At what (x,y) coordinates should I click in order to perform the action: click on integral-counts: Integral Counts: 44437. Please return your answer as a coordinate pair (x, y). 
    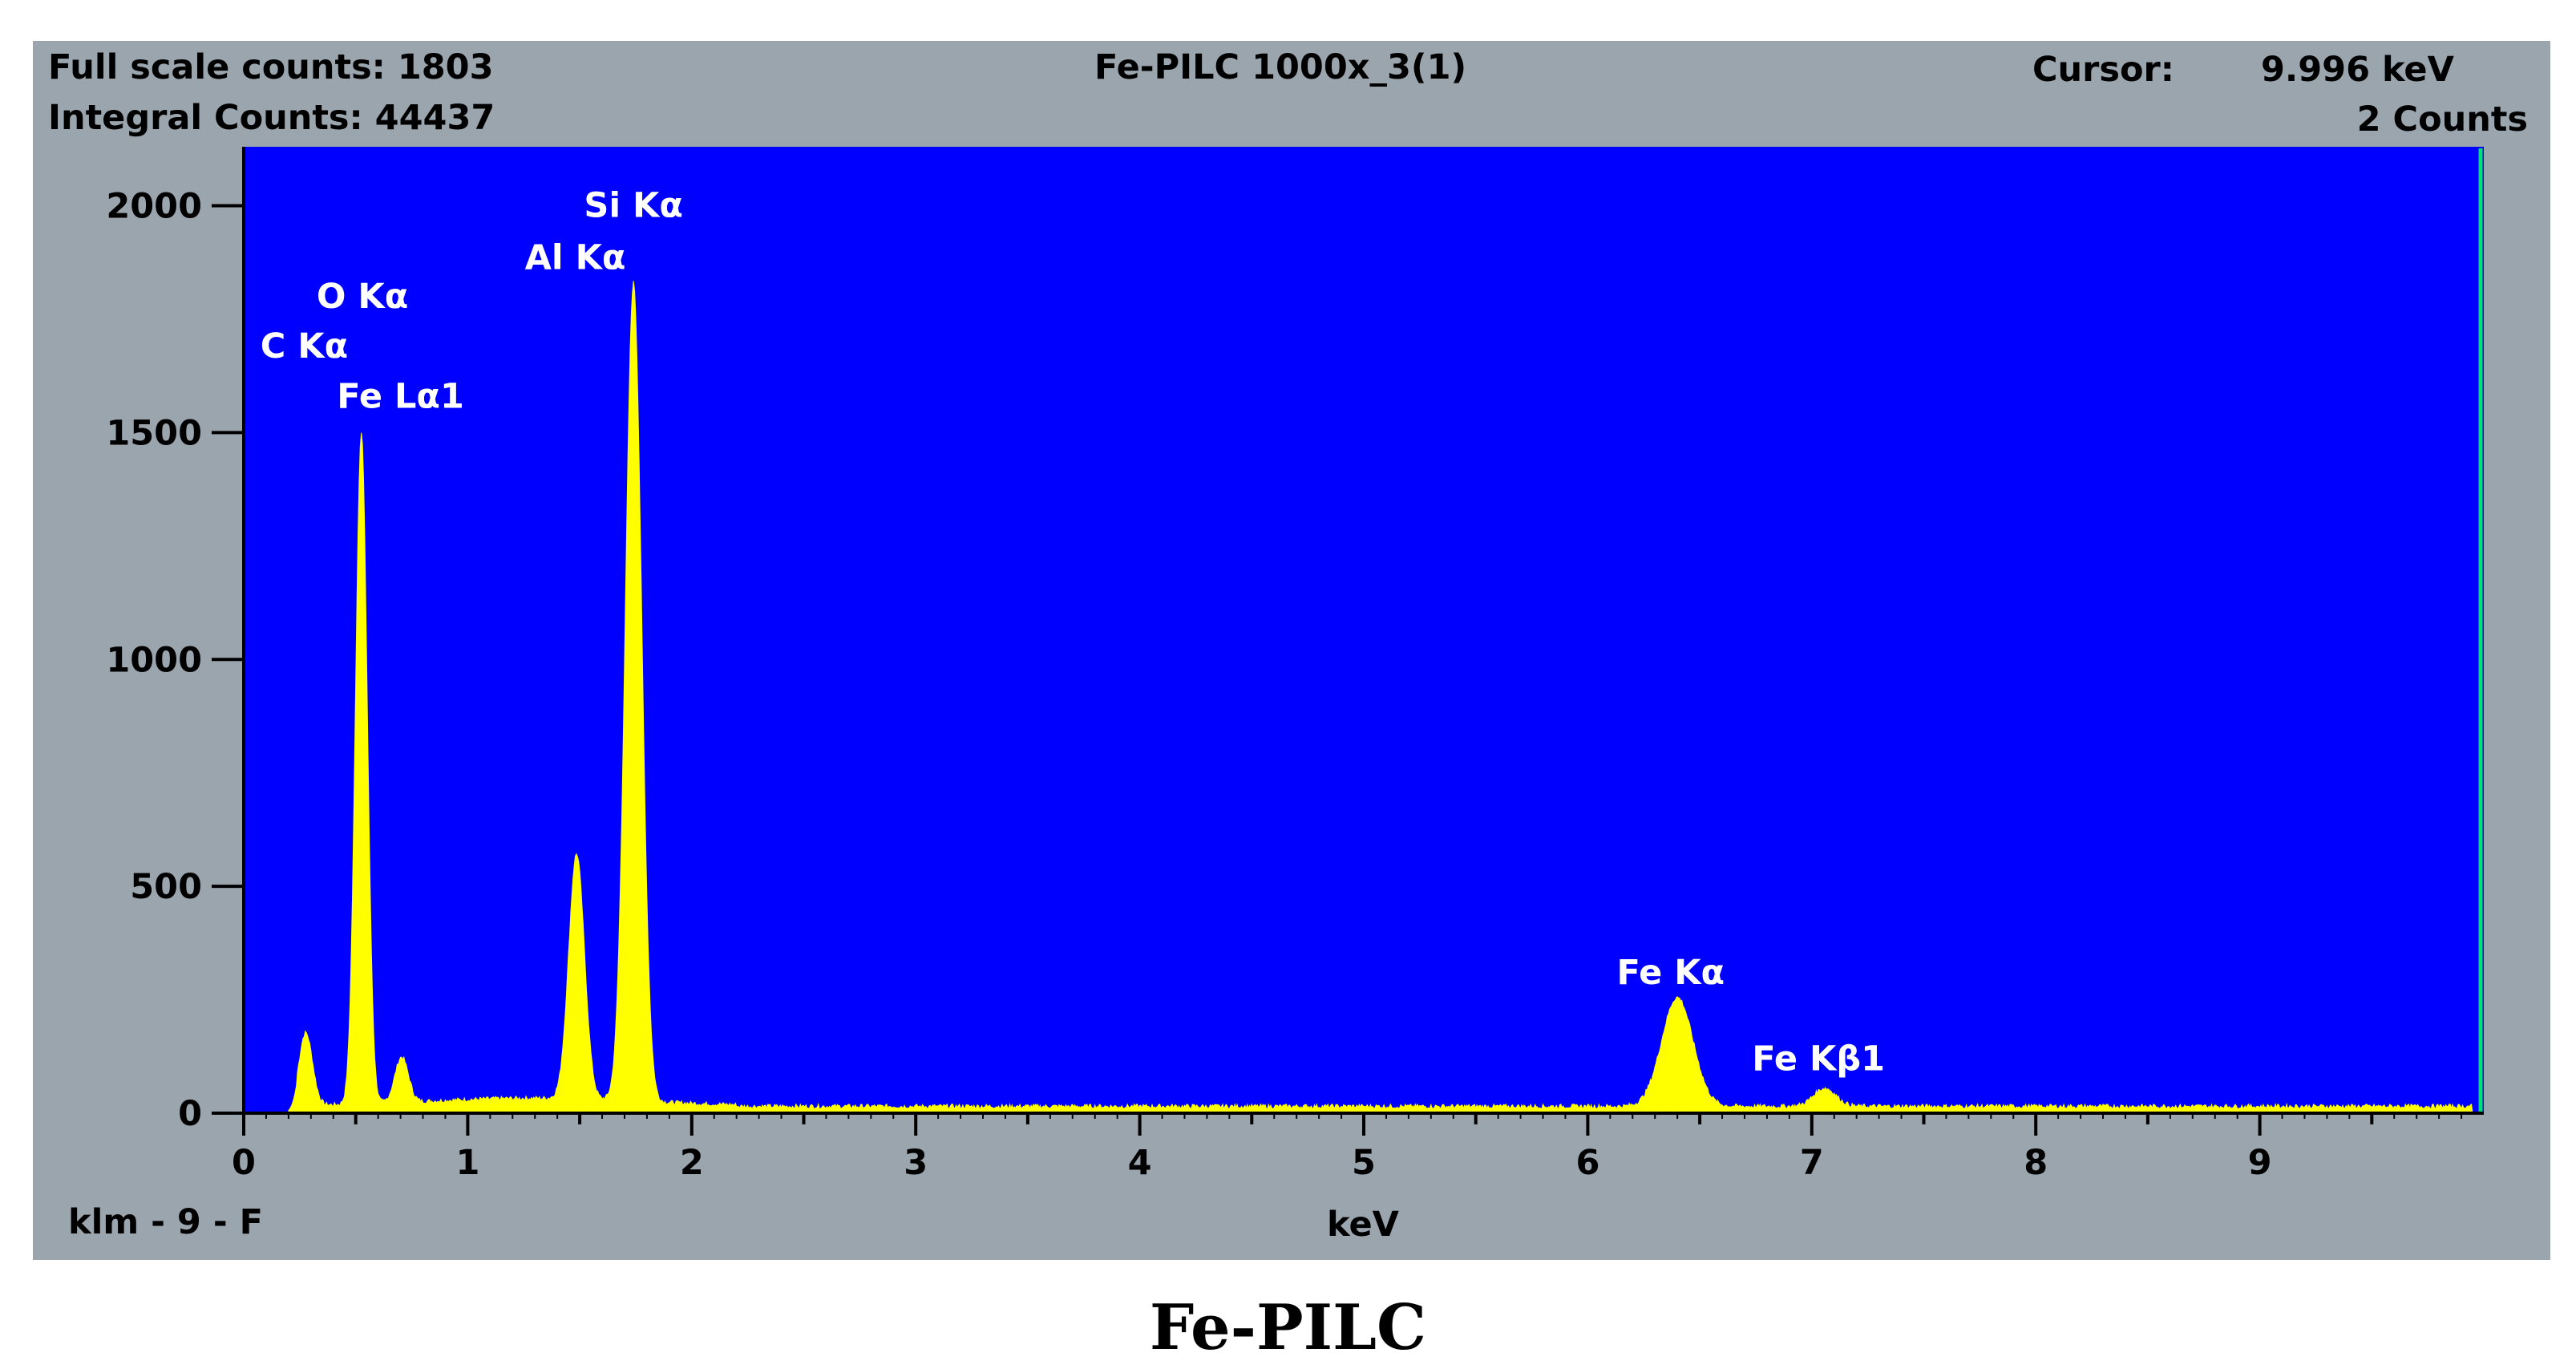
    Looking at the image, I should click on (271, 118).